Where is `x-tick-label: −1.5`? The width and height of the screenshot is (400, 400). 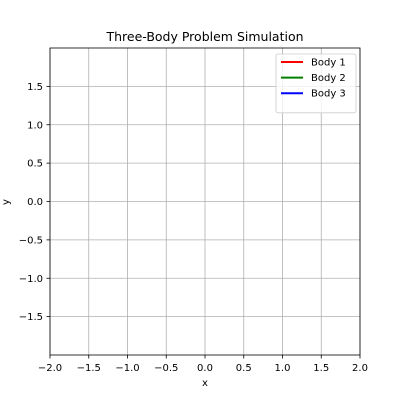
x-tick-label: −1.5 is located at coordinates (89, 368).